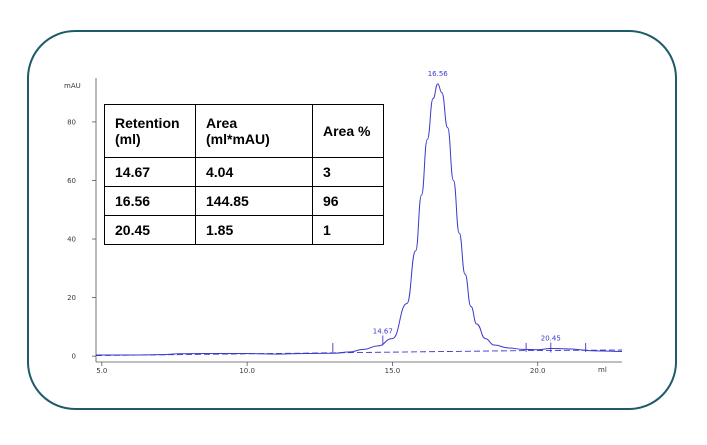 Image resolution: width=707 pixels, height=445 pixels. Describe the element at coordinates (254, 201) in the screenshot. I see `cell-area: 144.85` at that location.